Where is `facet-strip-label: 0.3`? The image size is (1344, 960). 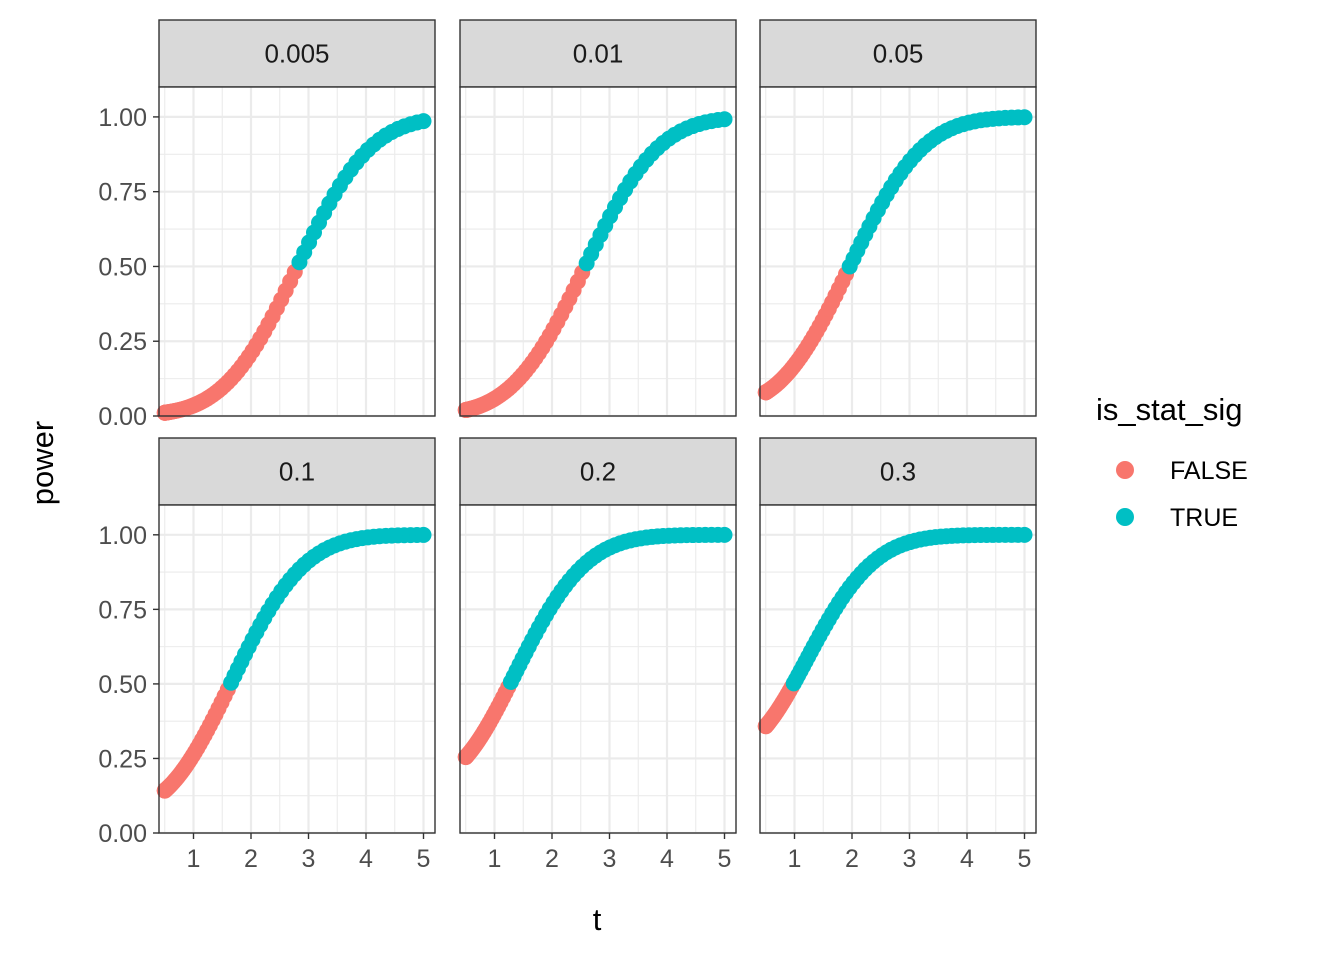
facet-strip-label: 0.3 is located at coordinates (898, 472).